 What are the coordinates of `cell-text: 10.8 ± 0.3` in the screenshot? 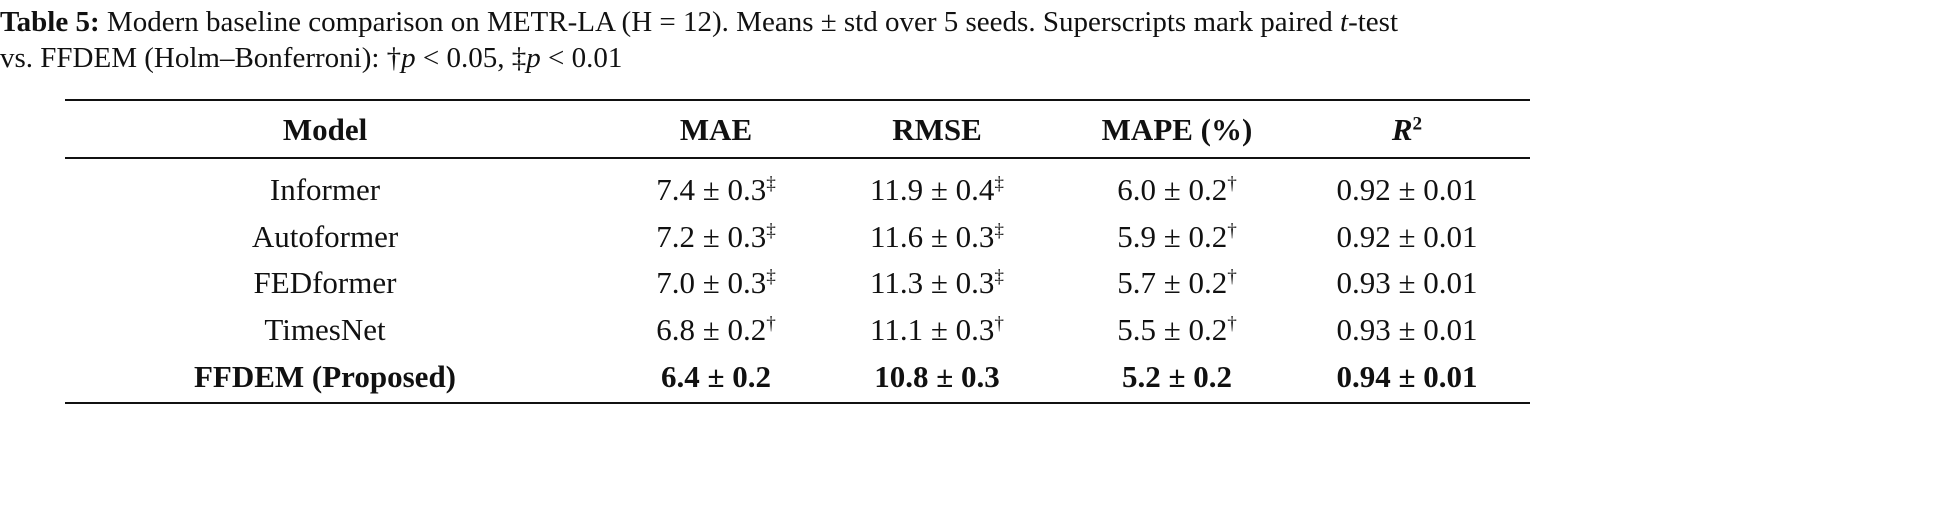 It's located at (937, 376).